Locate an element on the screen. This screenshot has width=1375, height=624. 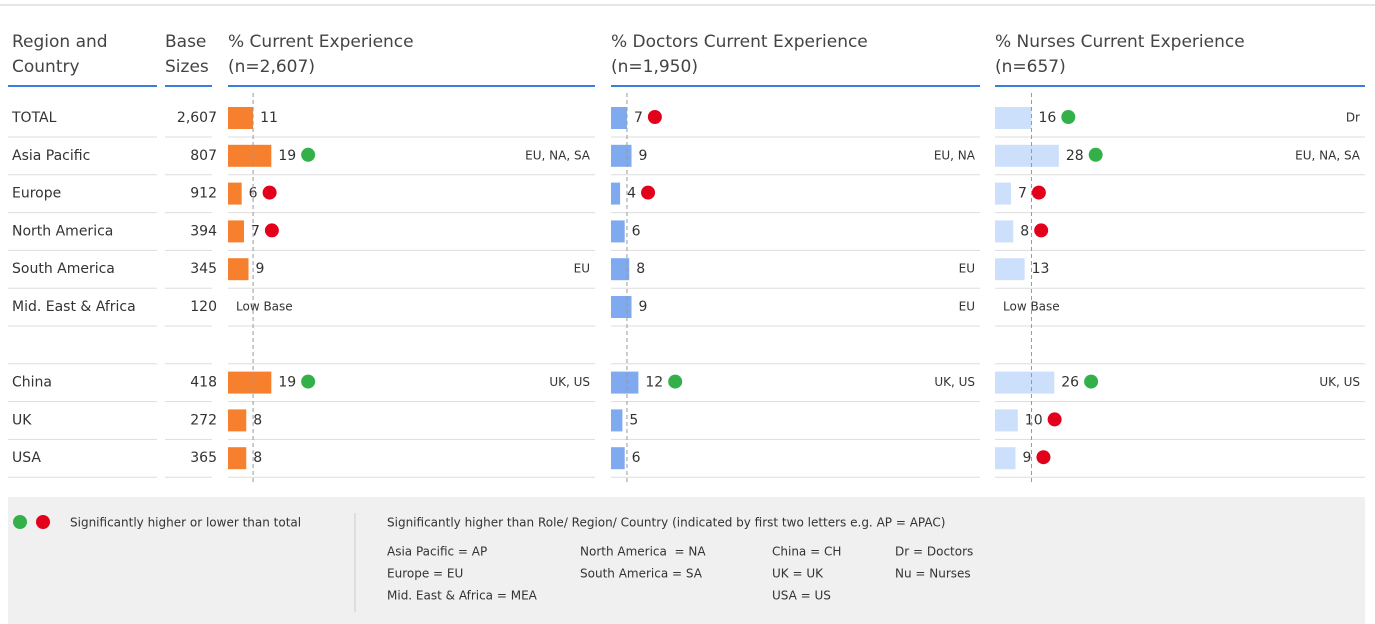
legend-key: Nu = Nurses is located at coordinates (933, 574).